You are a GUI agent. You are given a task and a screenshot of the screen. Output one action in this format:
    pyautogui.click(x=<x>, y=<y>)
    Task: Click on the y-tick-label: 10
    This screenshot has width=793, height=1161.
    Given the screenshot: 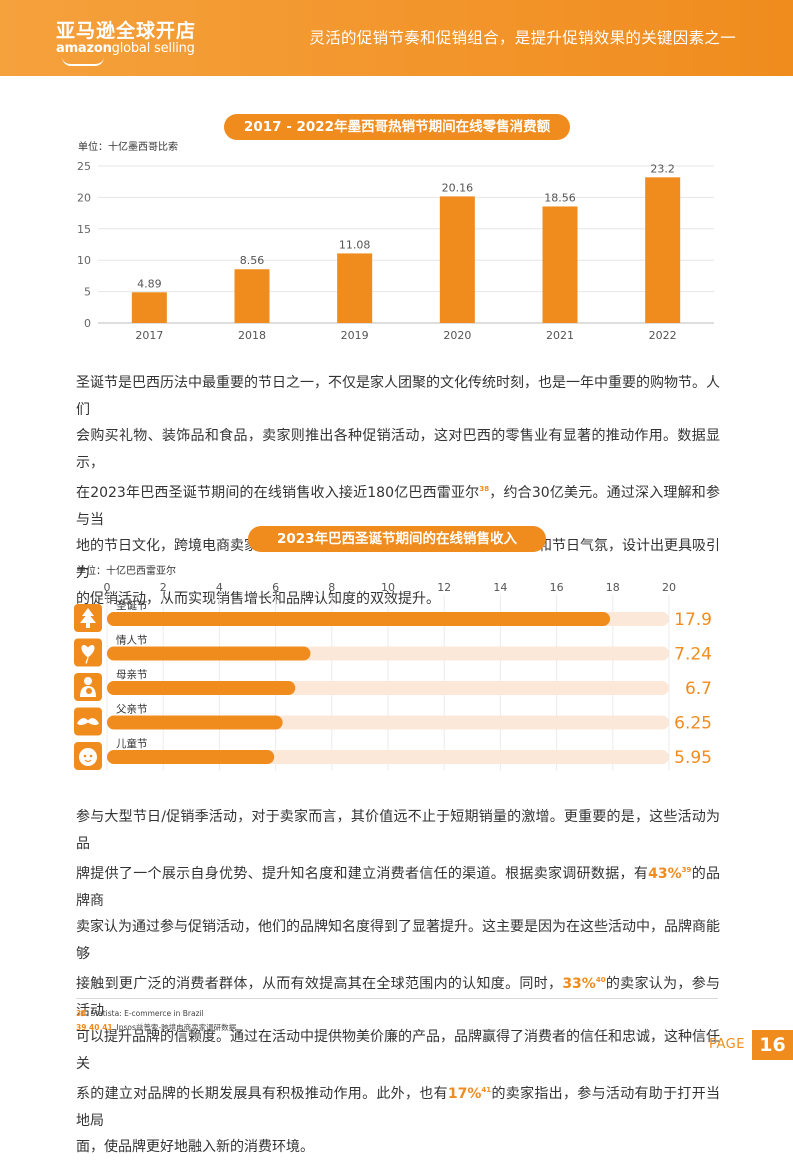 What is the action you would take?
    pyautogui.click(x=84, y=260)
    